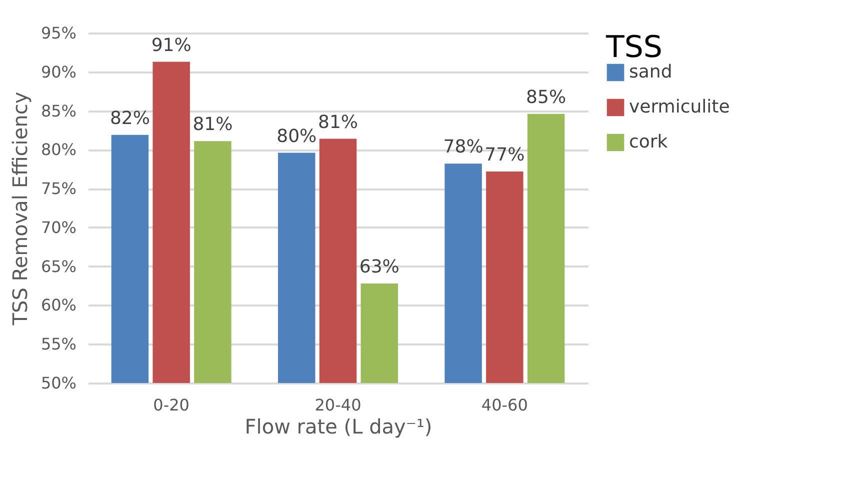  I want to click on x-tick-label: 20-40, so click(338, 405).